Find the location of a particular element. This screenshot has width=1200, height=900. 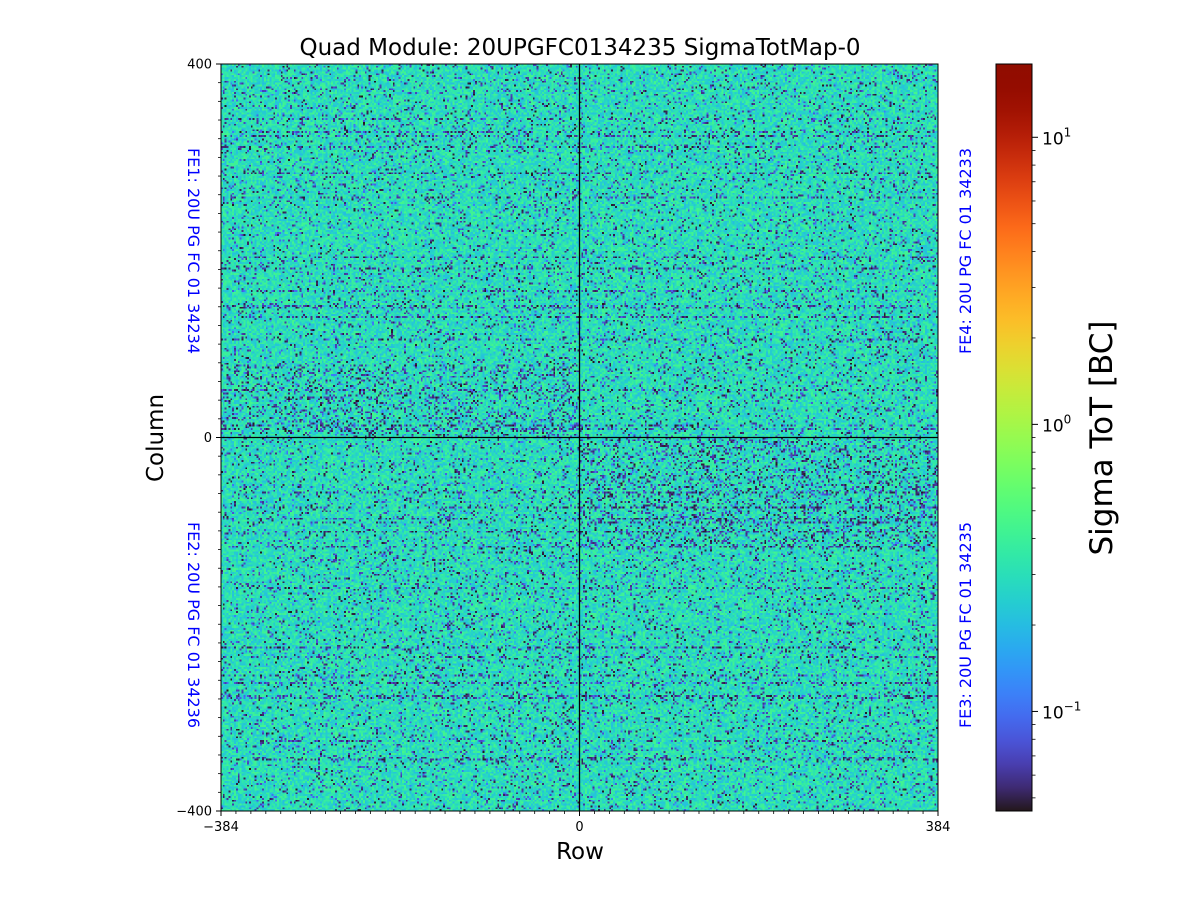

colorbar-gradient is located at coordinates (1014, 437).